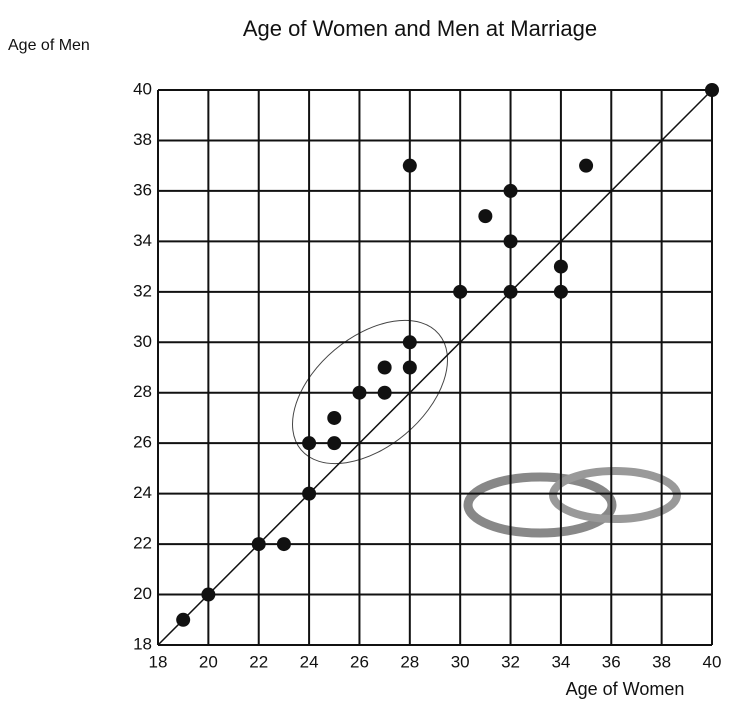  Describe the element at coordinates (142, 543) in the screenshot. I see `y-tick-label: 22` at that location.